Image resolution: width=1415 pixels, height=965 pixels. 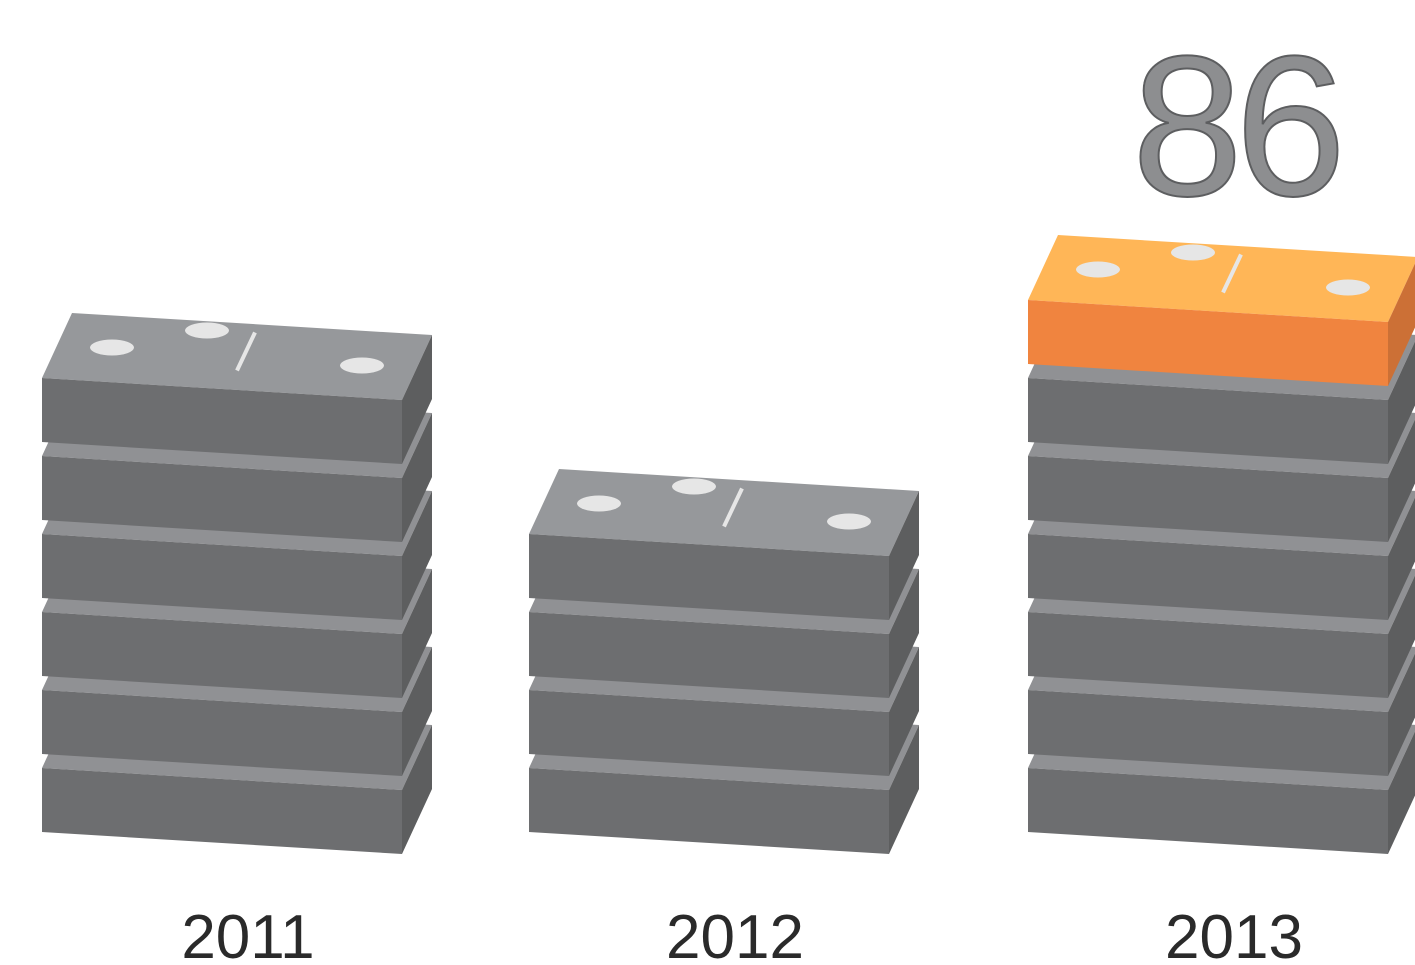 I want to click on annotation: 86, so click(x=1235, y=126).